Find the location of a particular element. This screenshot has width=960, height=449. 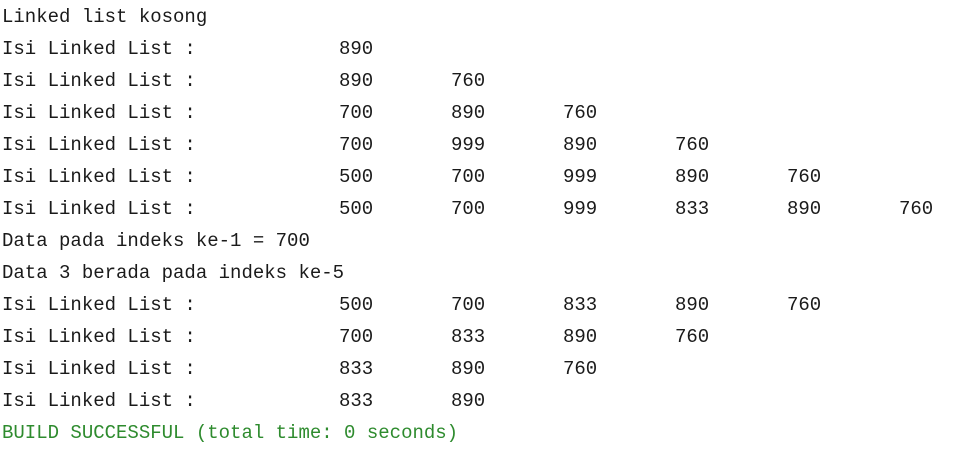

list-output-line: Isi Linked List : 500 700 999 833 890 760 is located at coordinates (480, 209).